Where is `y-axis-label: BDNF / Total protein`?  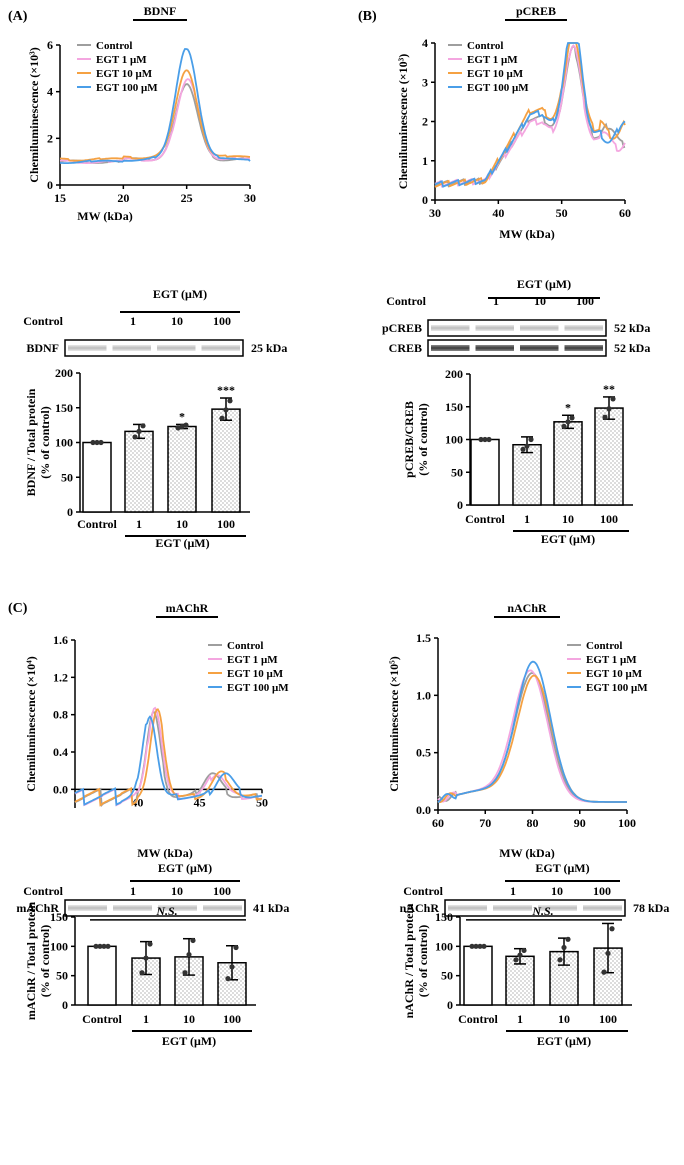 y-axis-label: BDNF / Total protein is located at coordinates (31, 442).